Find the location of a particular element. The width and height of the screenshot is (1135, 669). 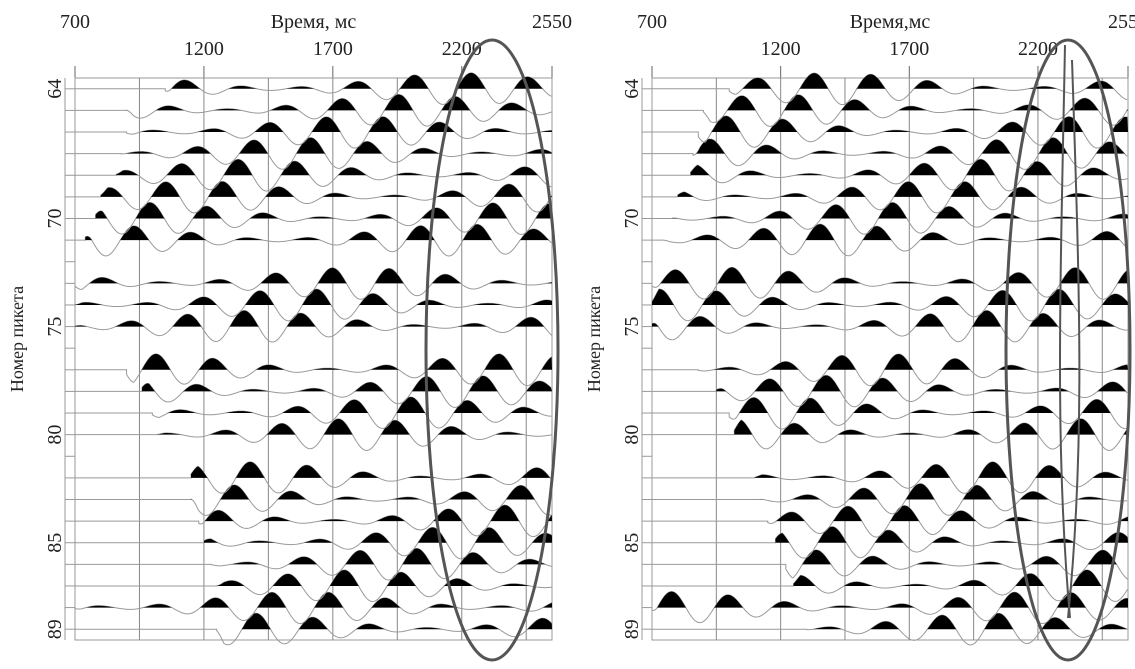

x-axis-title: Время, мс is located at coordinates (314, 22).